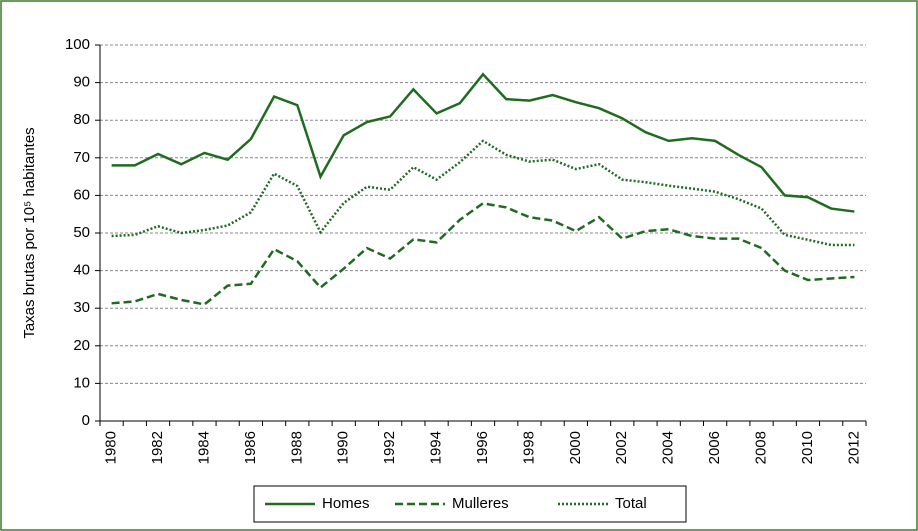 Image resolution: width=918 pixels, height=531 pixels. I want to click on x-tick-label: 1996, so click(482, 447).